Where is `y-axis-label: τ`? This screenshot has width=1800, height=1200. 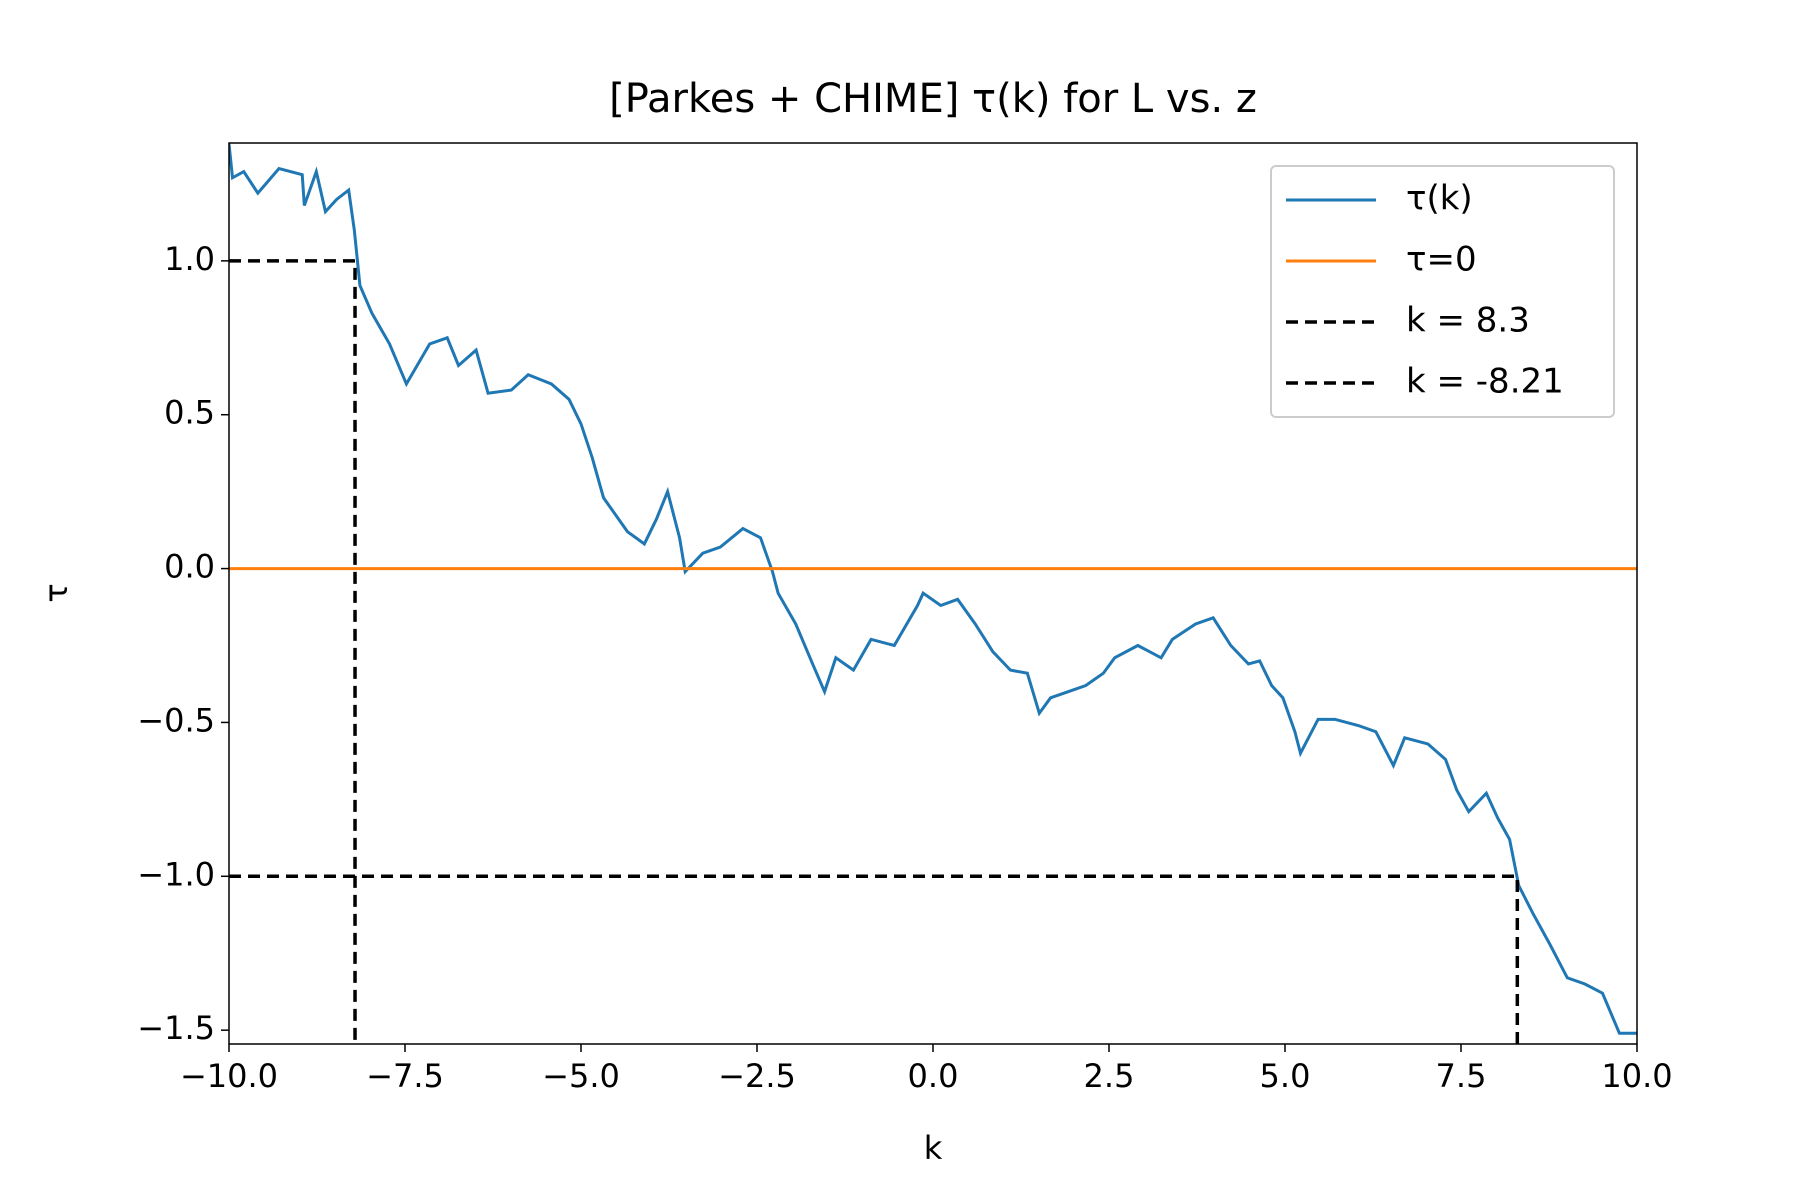 y-axis-label: τ is located at coordinates (56, 592).